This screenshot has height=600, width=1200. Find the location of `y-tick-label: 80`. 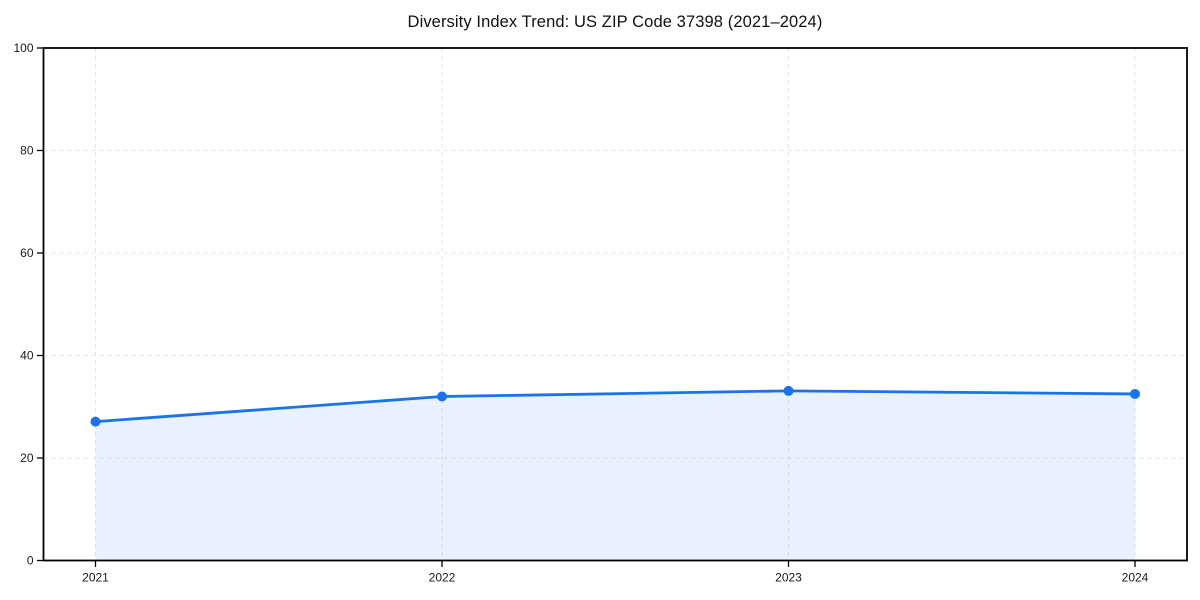

y-tick-label: 80 is located at coordinates (27, 151).